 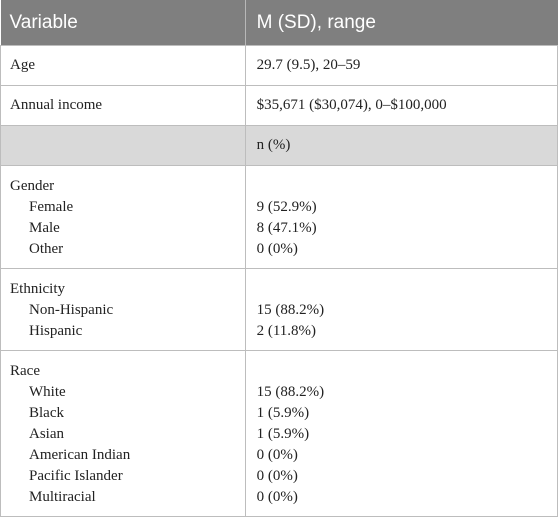 I want to click on group-title: Ethnicity, so click(x=37, y=289).